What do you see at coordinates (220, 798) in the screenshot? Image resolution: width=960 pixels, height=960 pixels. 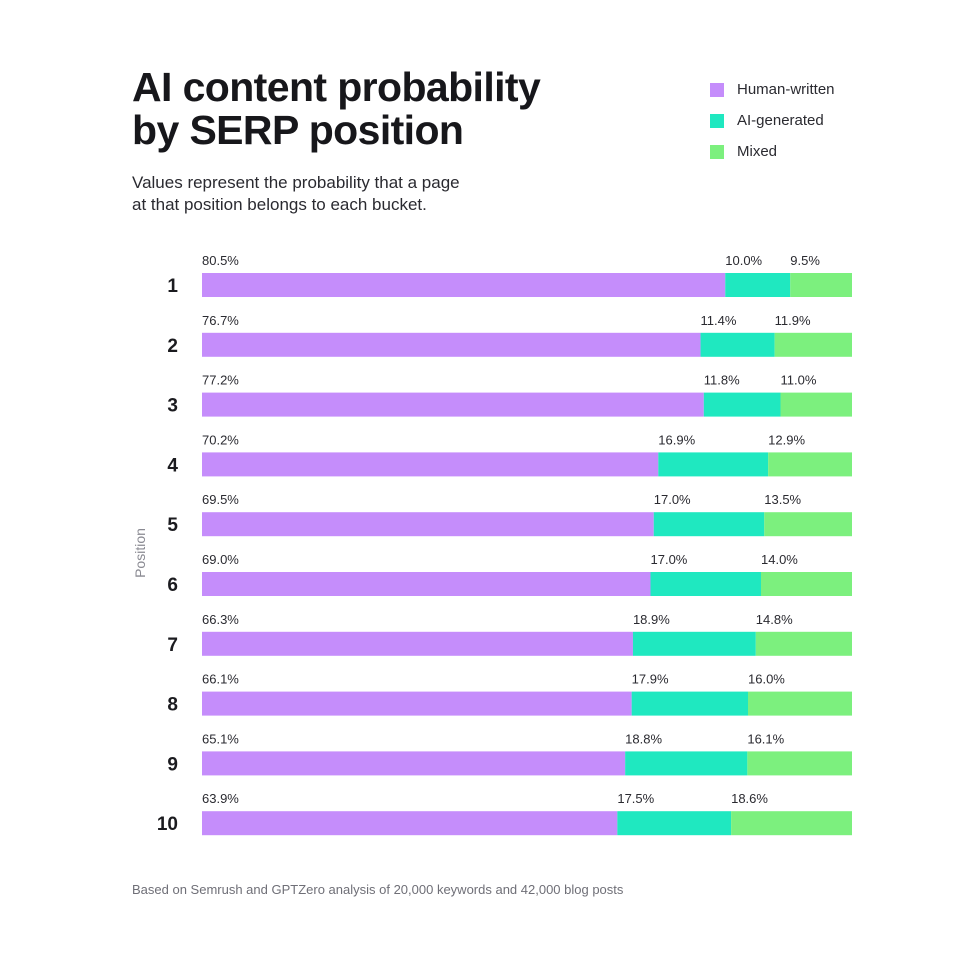 I see `data-label-human-written-pos-10: 63.9%` at bounding box center [220, 798].